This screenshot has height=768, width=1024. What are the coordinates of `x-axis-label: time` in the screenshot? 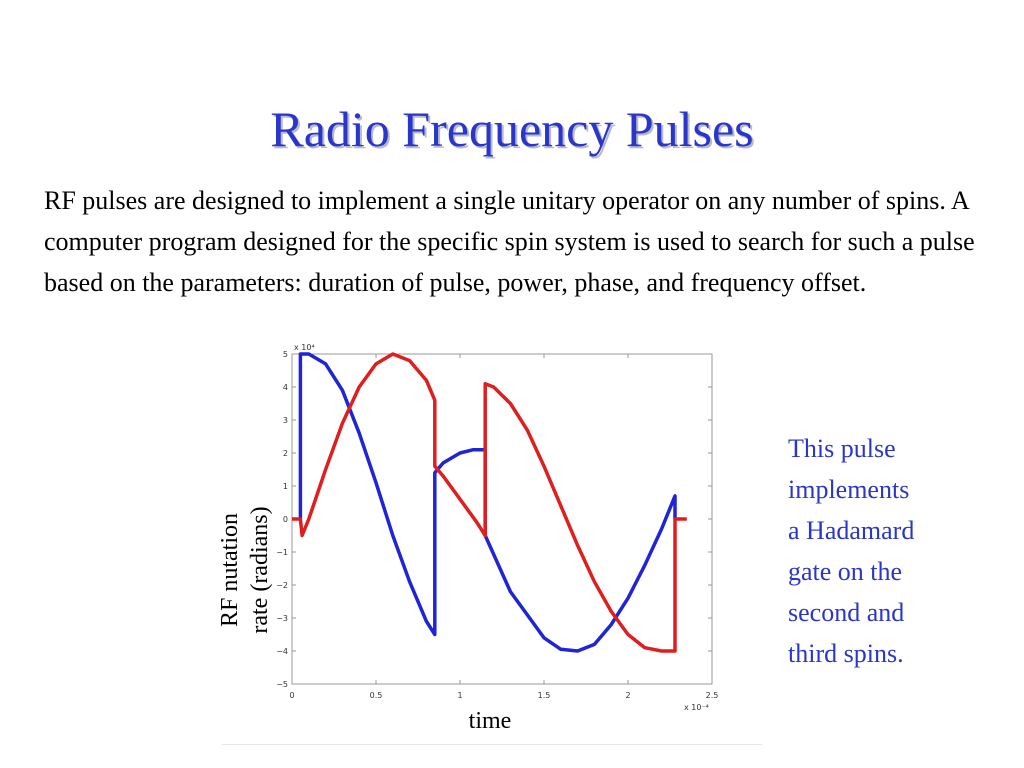 It's located at (490, 721).